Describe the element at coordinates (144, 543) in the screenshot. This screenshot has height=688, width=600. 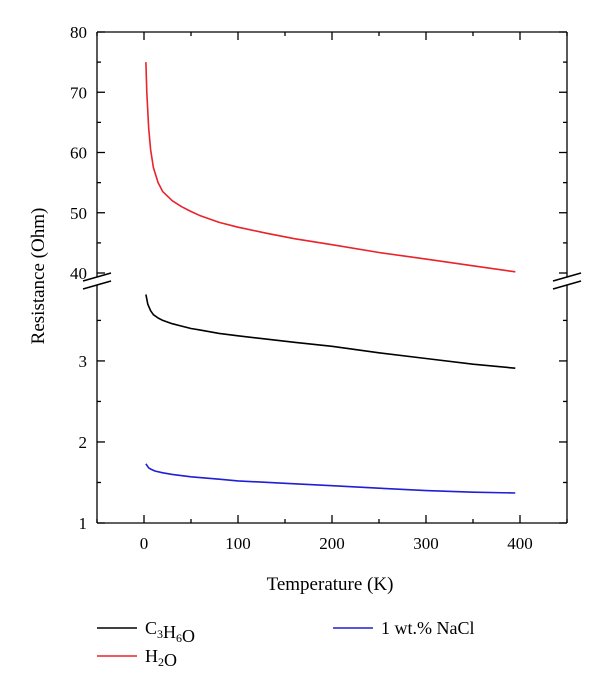
I see `x-tick-label: 0` at that location.